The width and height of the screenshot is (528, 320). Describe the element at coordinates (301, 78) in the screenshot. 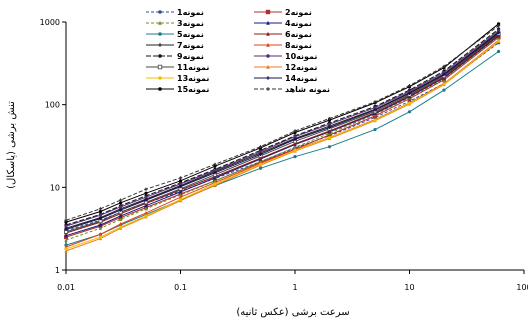

I see `legend-label: نمونه14` at that location.